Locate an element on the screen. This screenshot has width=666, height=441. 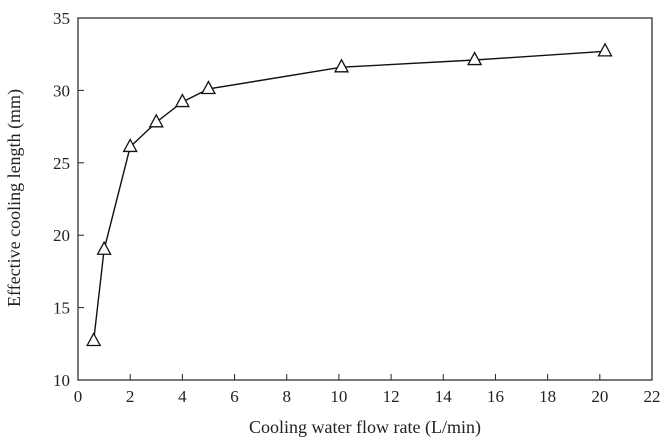
x-tick-label: 22 is located at coordinates (652, 396).